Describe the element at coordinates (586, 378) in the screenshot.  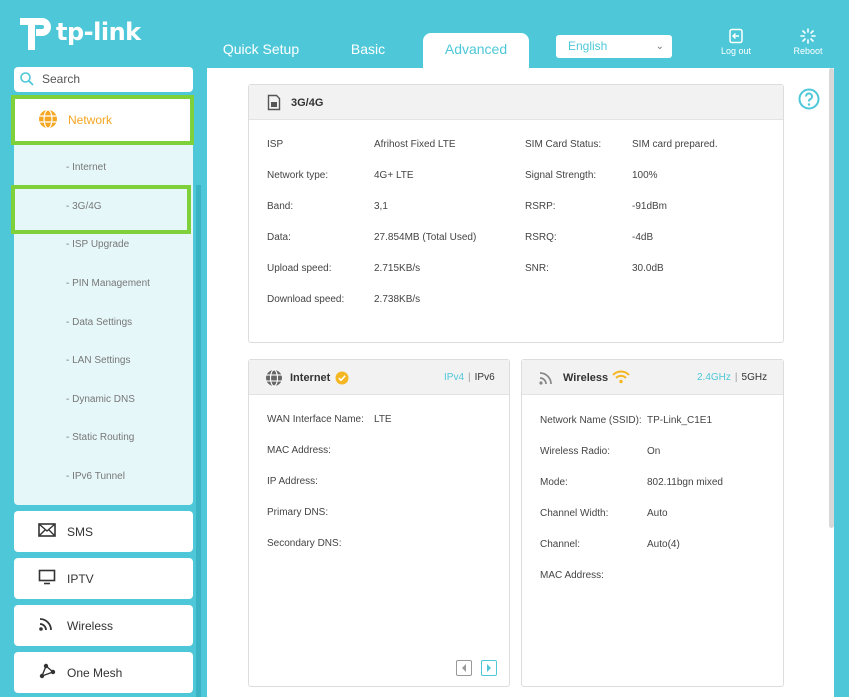
I see `card-wireless-title: Wireless` at that location.